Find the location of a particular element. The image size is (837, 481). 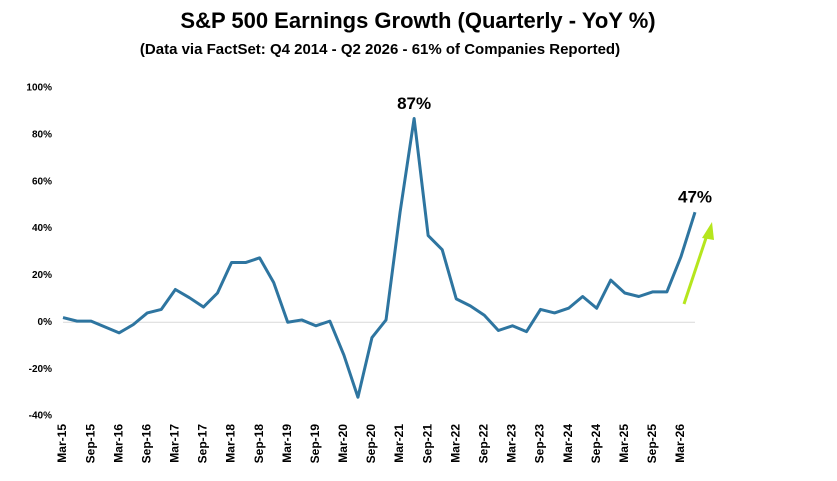

x-tick-label: Mar-19 is located at coordinates (287, 443).